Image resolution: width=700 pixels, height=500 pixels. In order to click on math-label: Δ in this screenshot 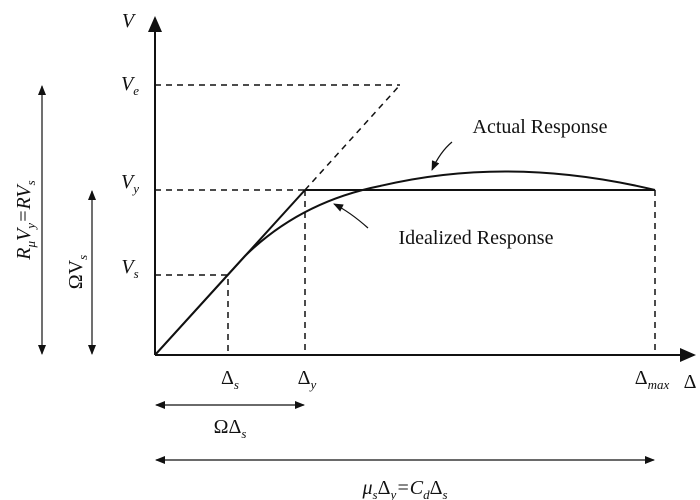, I will do `click(690, 382)`.